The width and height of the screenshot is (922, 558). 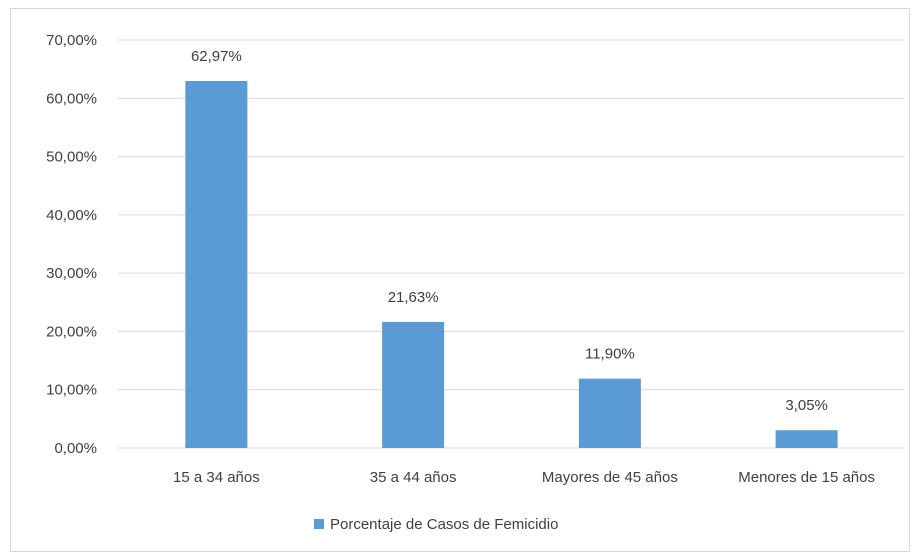 I want to click on data-label: 3,05%, so click(x=806, y=405).